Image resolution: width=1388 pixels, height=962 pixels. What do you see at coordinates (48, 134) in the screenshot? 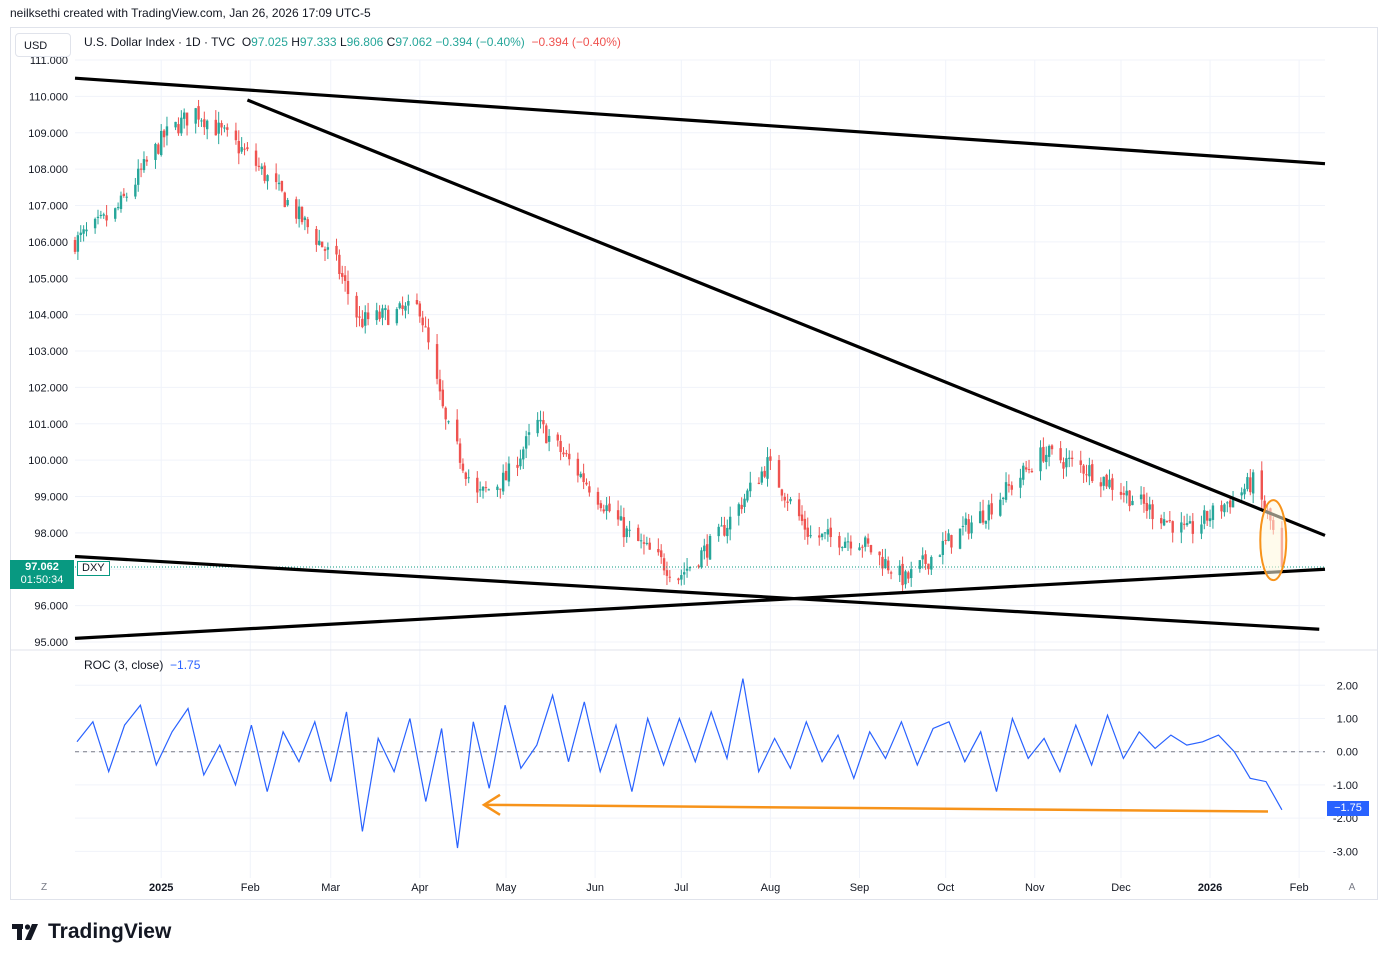
I see `price-tick-label: 109.000` at bounding box center [48, 134].